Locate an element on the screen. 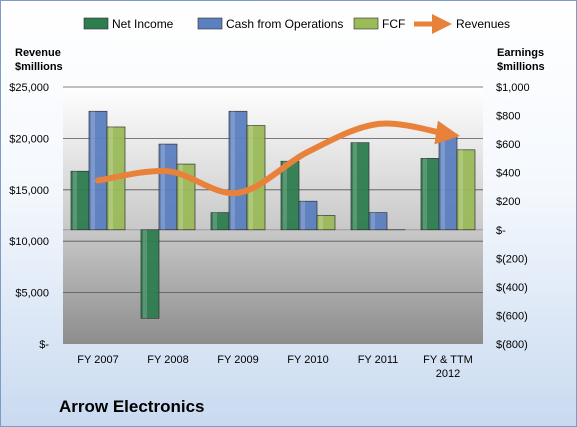  right-tick-label: $800 is located at coordinates (508, 117).